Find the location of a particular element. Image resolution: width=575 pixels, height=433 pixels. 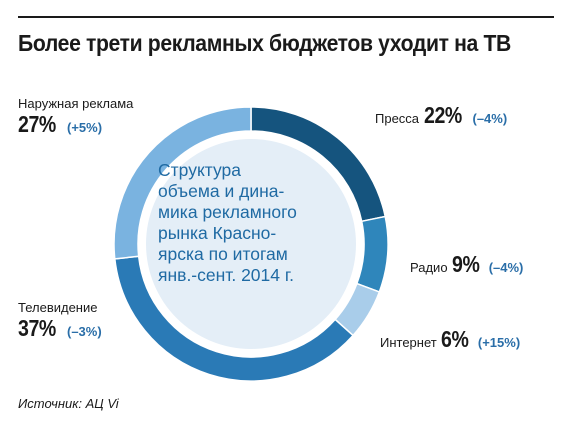

slice-outdoor is located at coordinates (182, 183).